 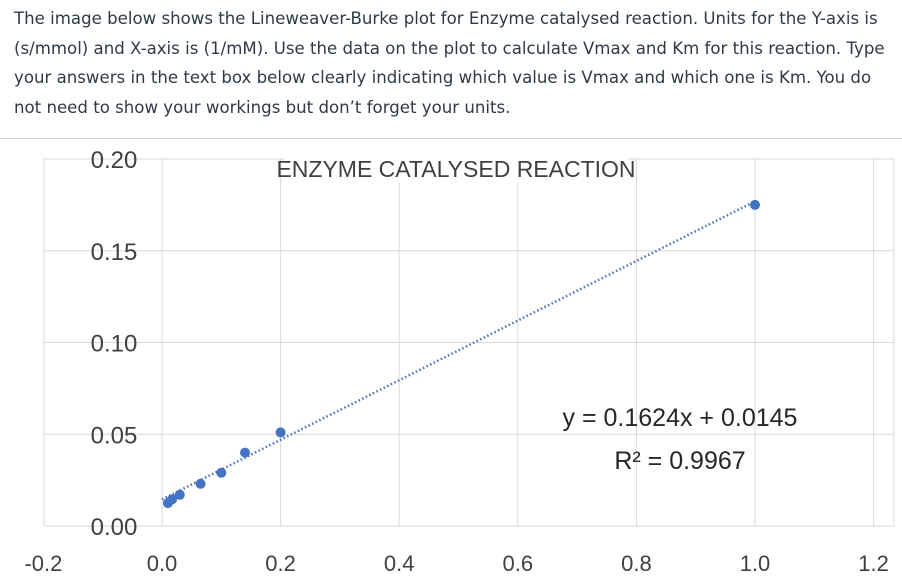 I want to click on divider, so click(x=451, y=138).